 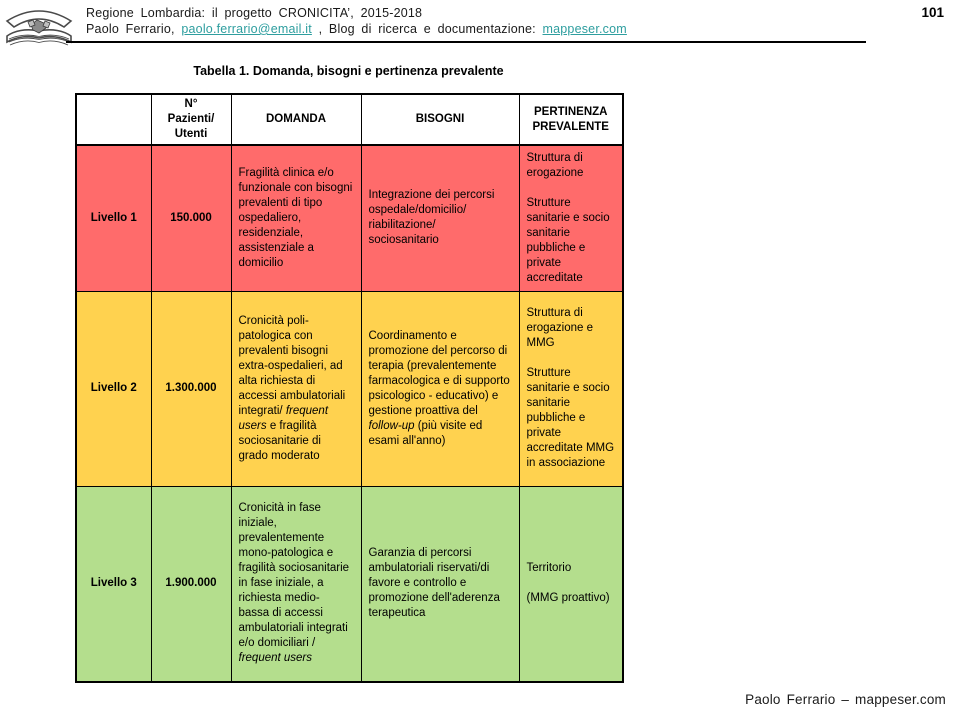 What do you see at coordinates (191, 584) in the screenshot?
I see `patients-cell: 1.900.000` at bounding box center [191, 584].